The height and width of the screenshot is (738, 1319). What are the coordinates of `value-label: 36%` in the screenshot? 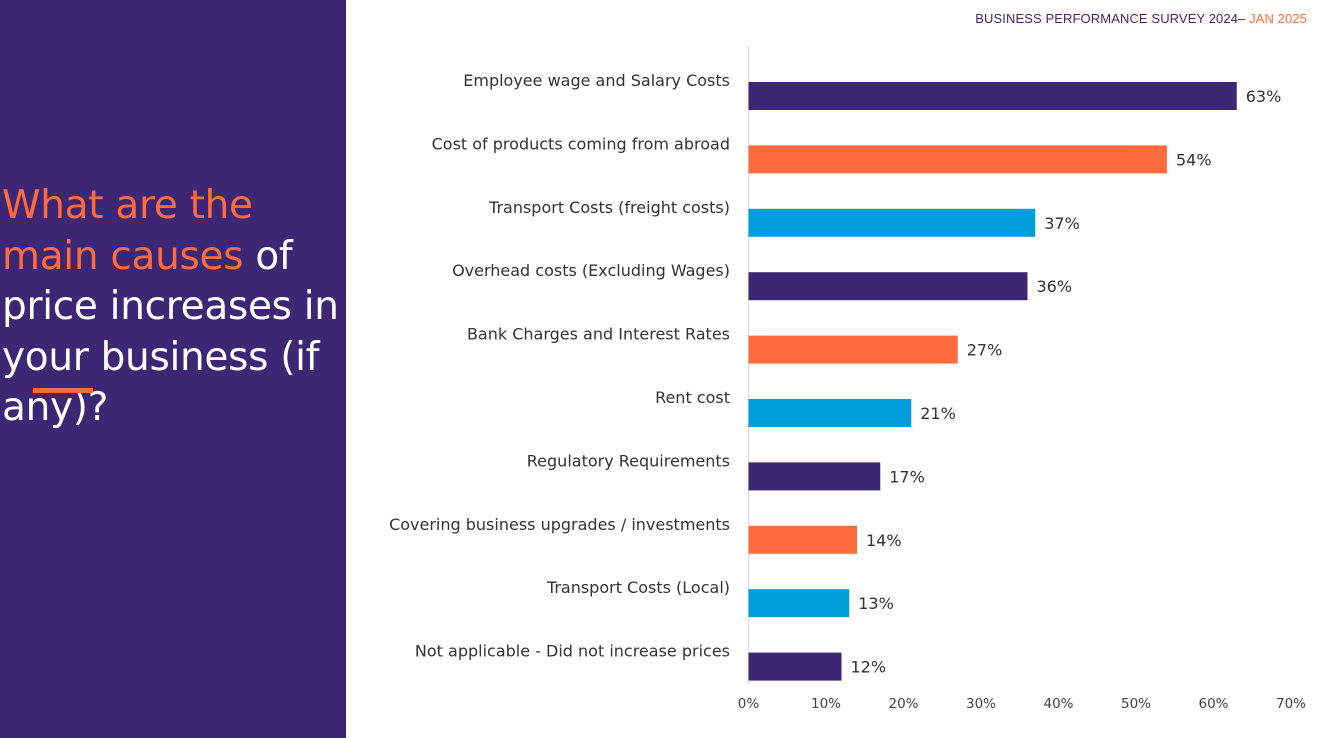 It's located at (1055, 286).